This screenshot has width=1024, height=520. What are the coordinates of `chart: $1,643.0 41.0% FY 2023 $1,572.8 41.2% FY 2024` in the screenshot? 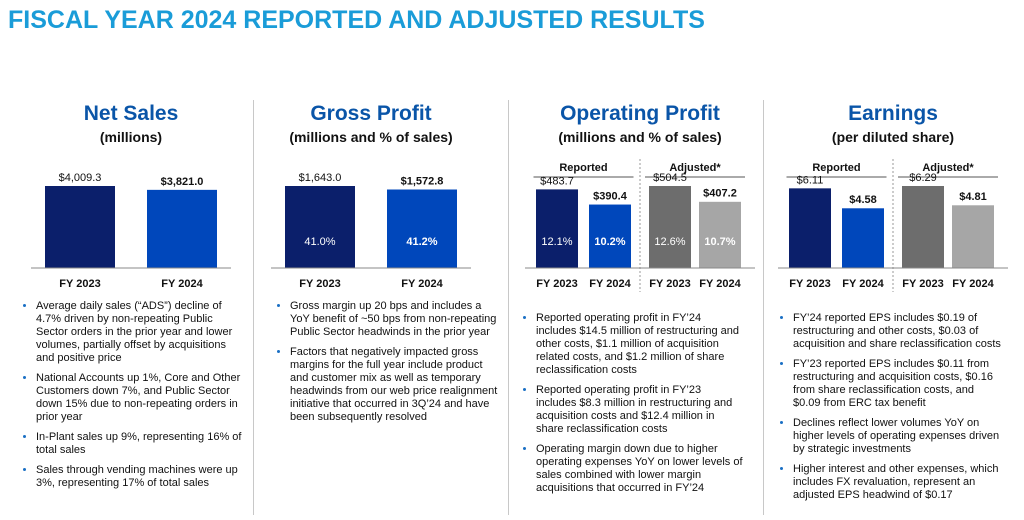 It's located at (371, 231).